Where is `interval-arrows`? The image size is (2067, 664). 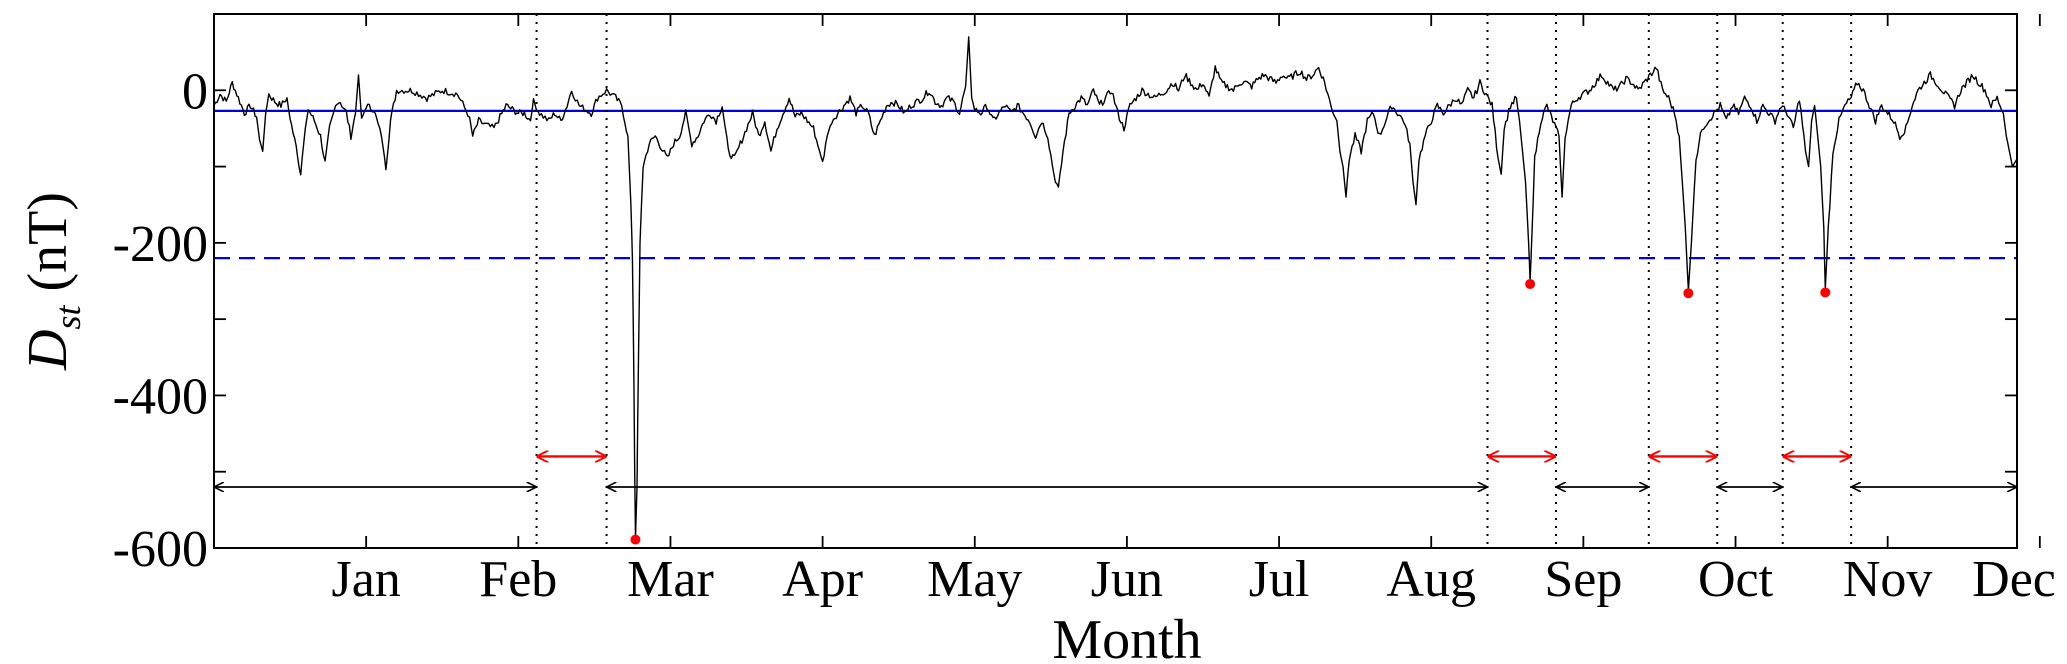 interval-arrows is located at coordinates (1115, 471).